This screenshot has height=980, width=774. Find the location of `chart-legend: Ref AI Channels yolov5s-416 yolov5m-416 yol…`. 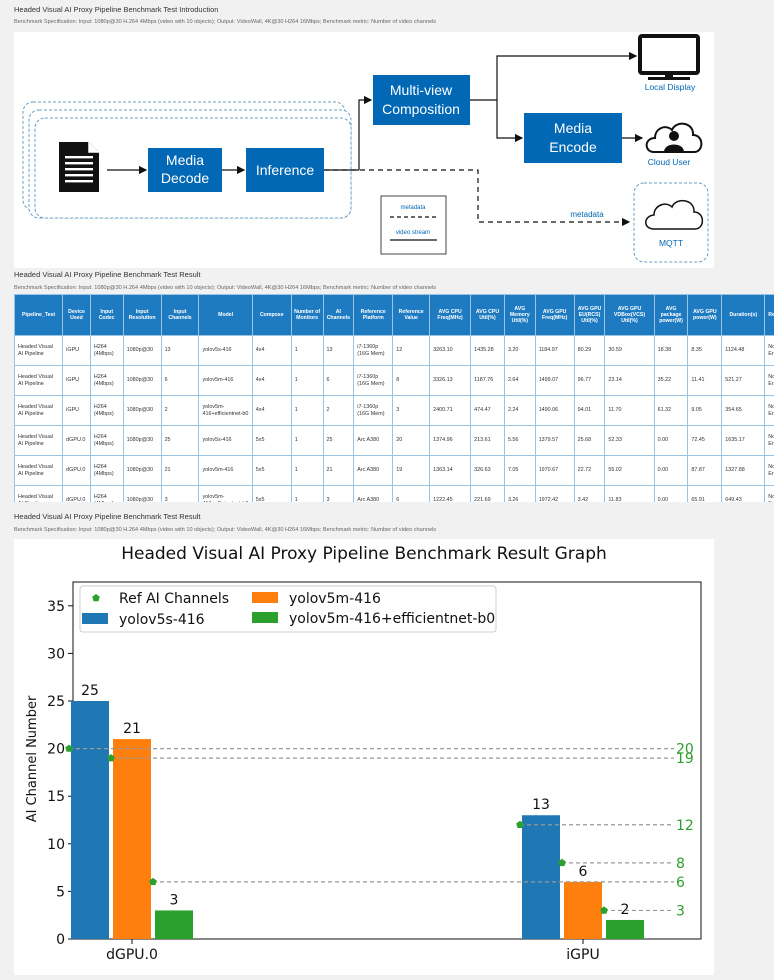

chart-legend: Ref AI Channels yolov5s-416 yolov5m-416 yol… is located at coordinates (288, 609).